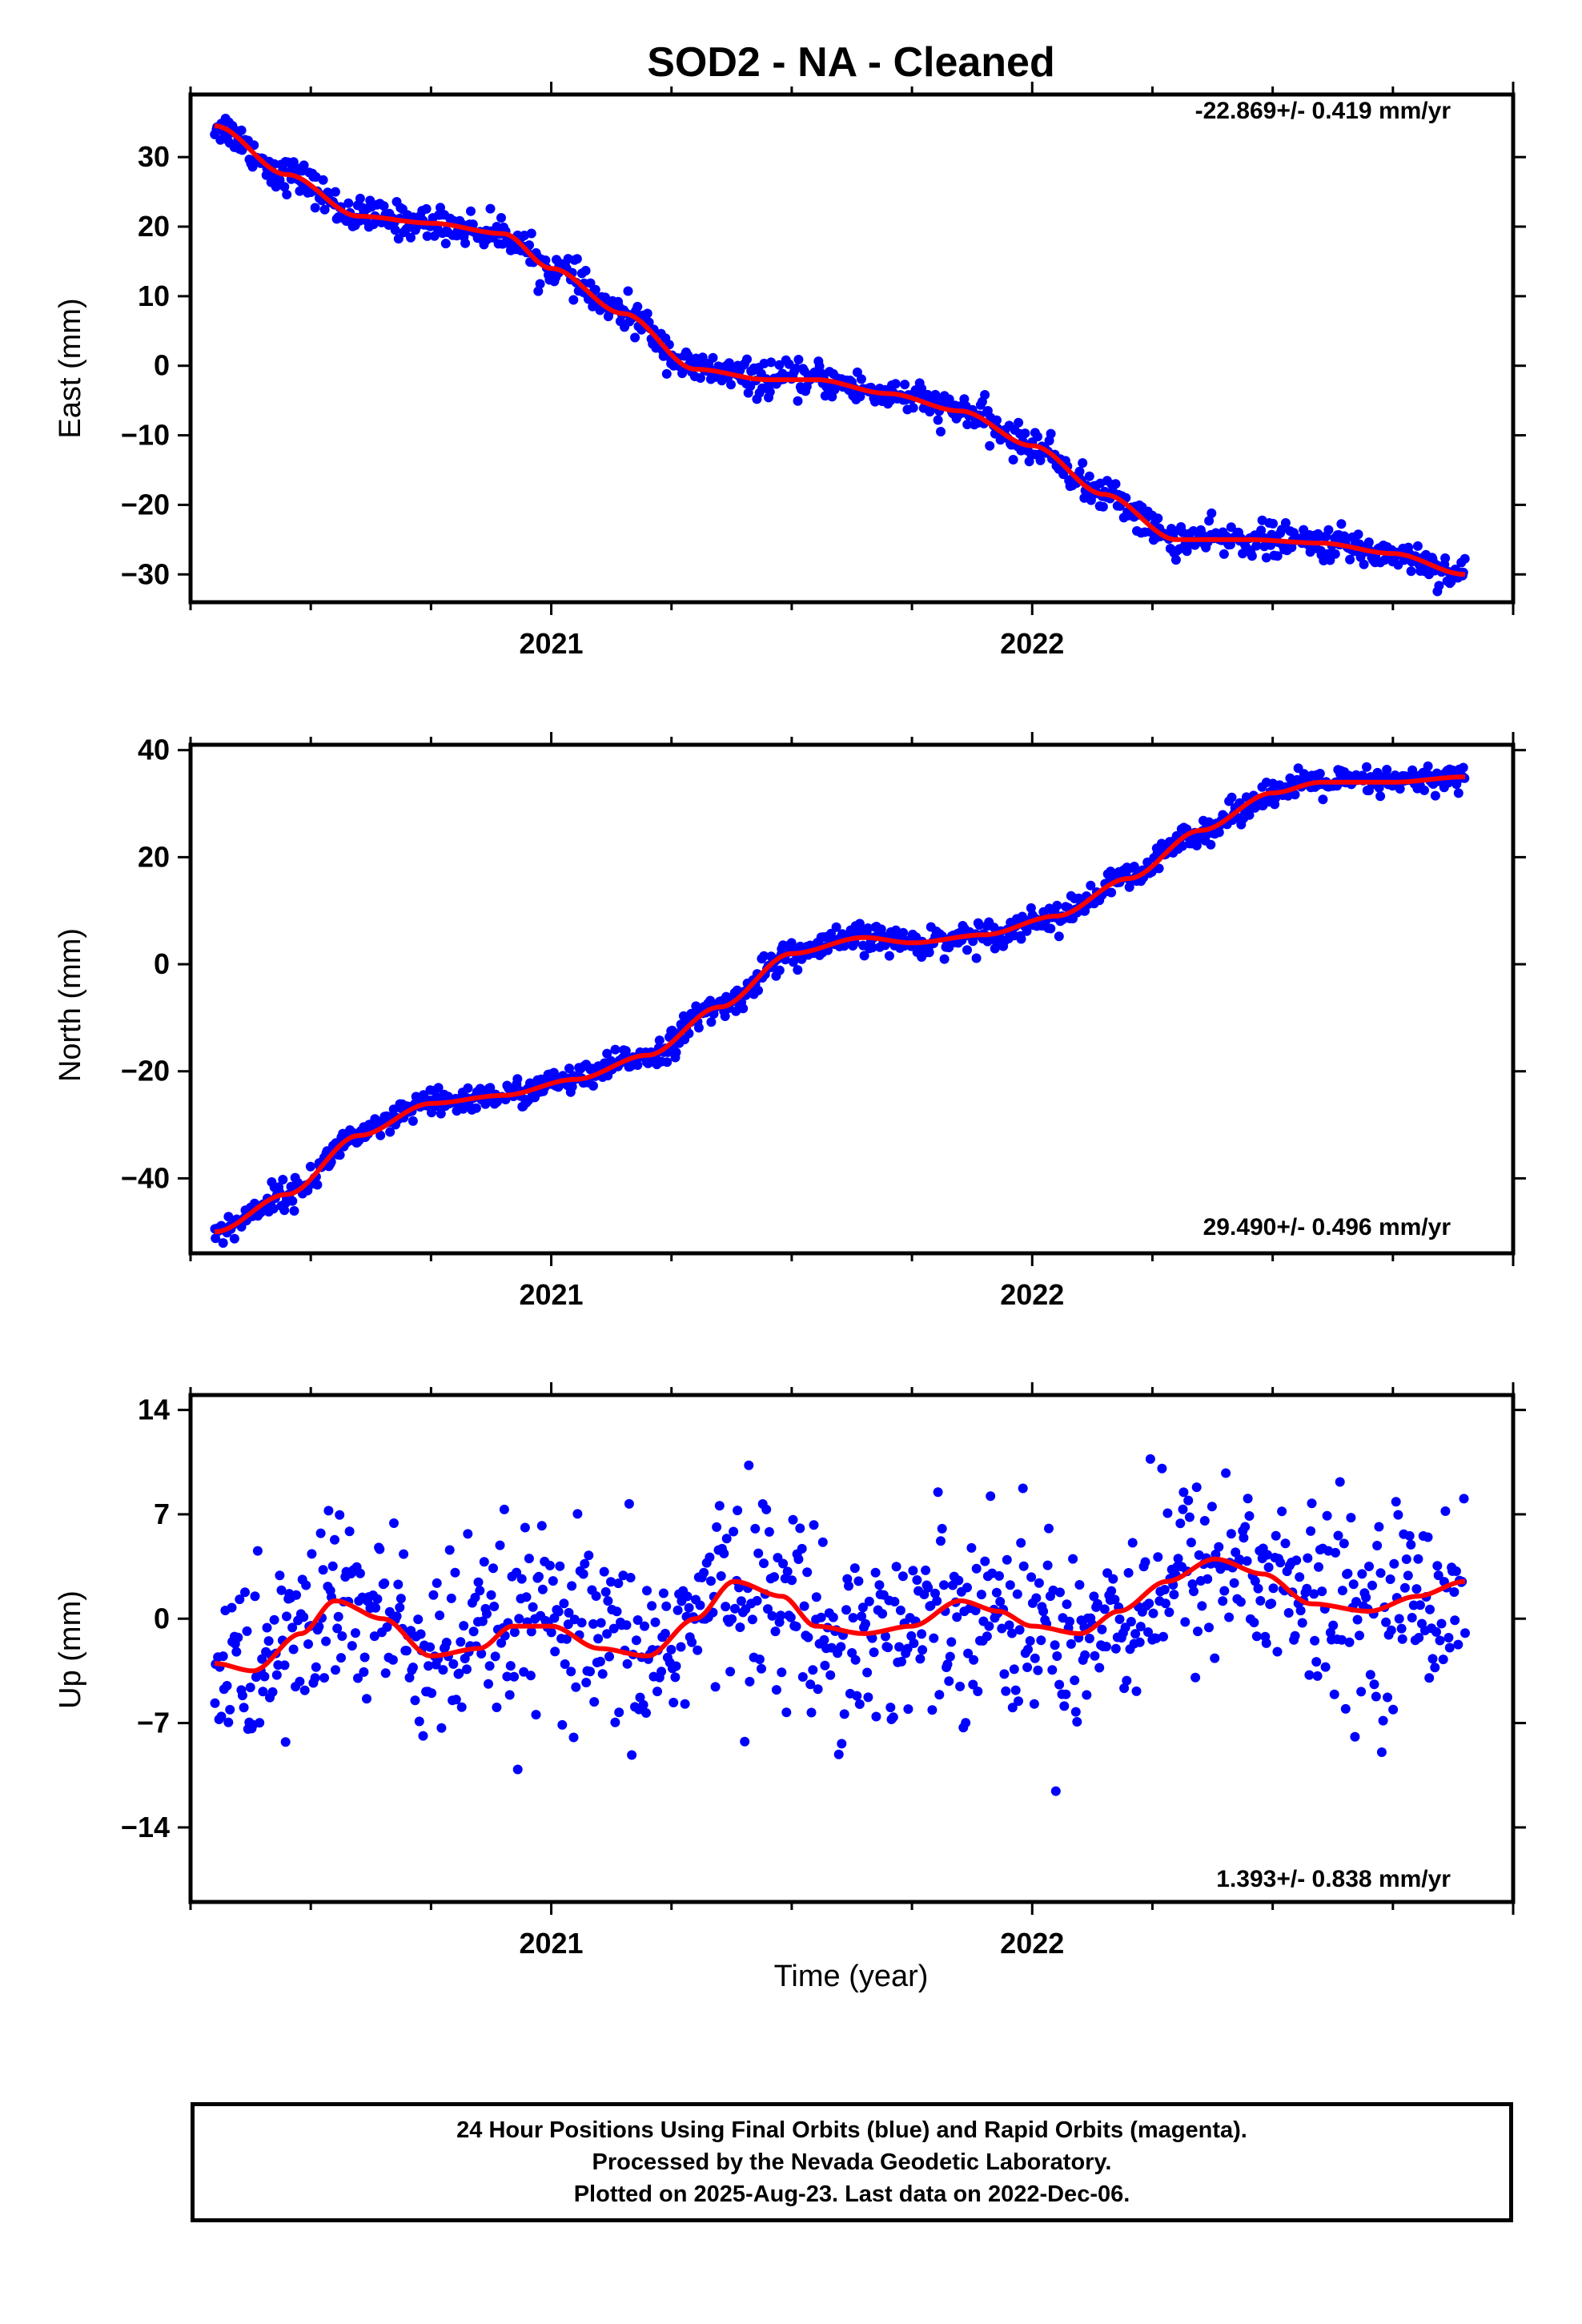 The image size is (1582, 2324). I want to click on y-tick-label: −40, so click(145, 1177).